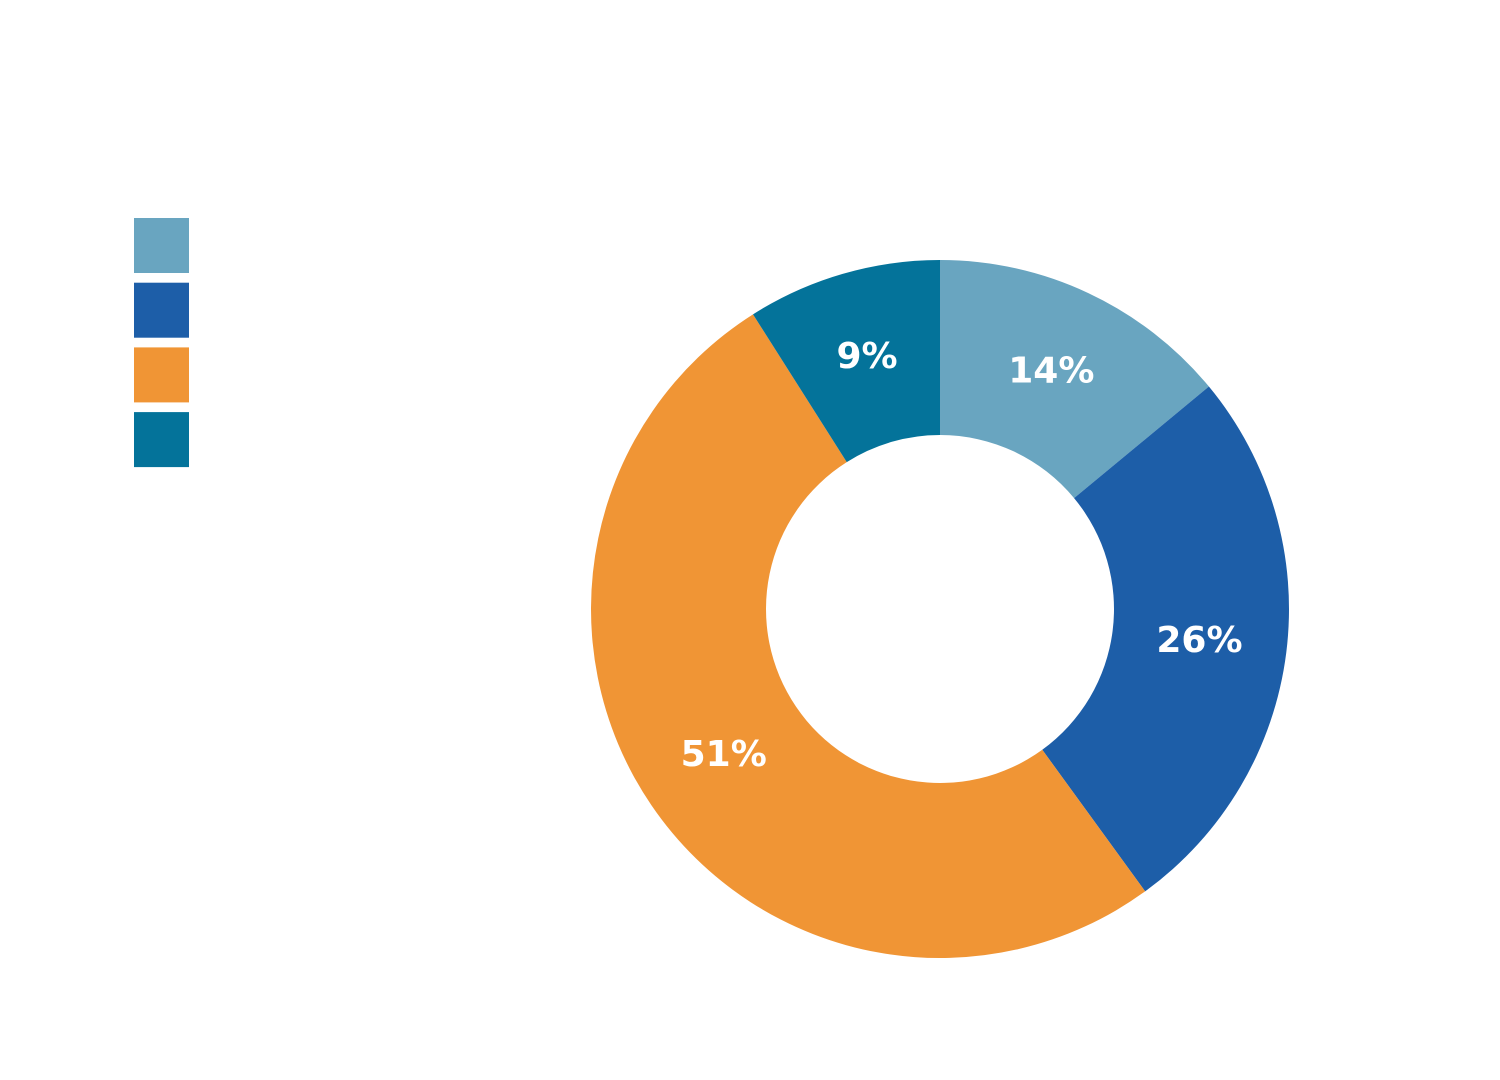 This screenshot has width=1500, height=1080. What do you see at coordinates (1051, 370) in the screenshot?
I see `data-label: 14%` at bounding box center [1051, 370].